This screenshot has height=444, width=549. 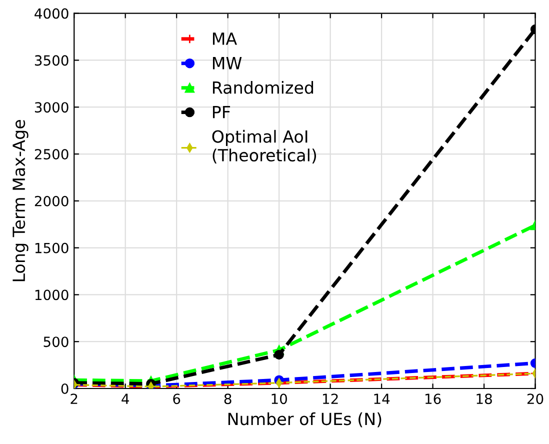 What do you see at coordinates (264, 147) in the screenshot?
I see `legend-label: Optimal AoI (Theoretical)` at bounding box center [264, 147].